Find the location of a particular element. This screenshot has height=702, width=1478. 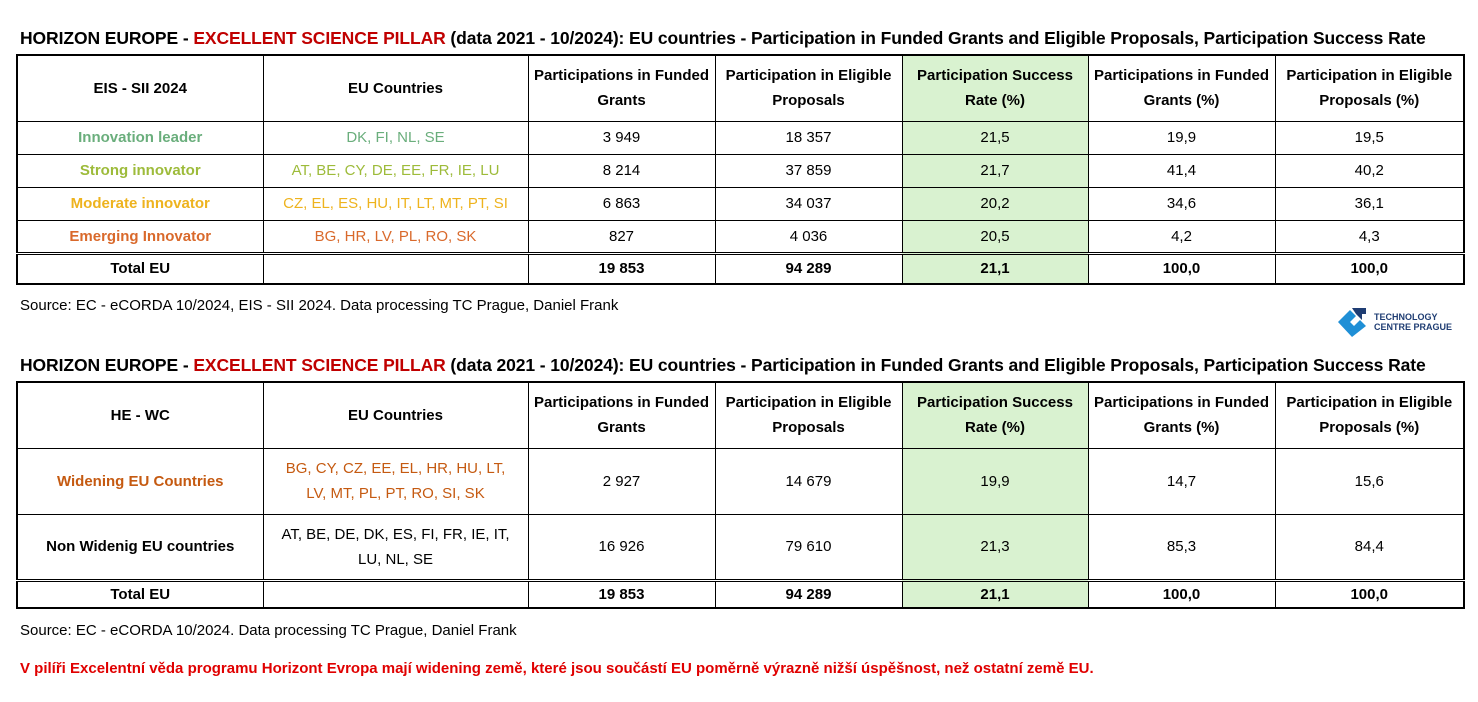

cell-funded-pct: 41,4 is located at coordinates (1181, 170).